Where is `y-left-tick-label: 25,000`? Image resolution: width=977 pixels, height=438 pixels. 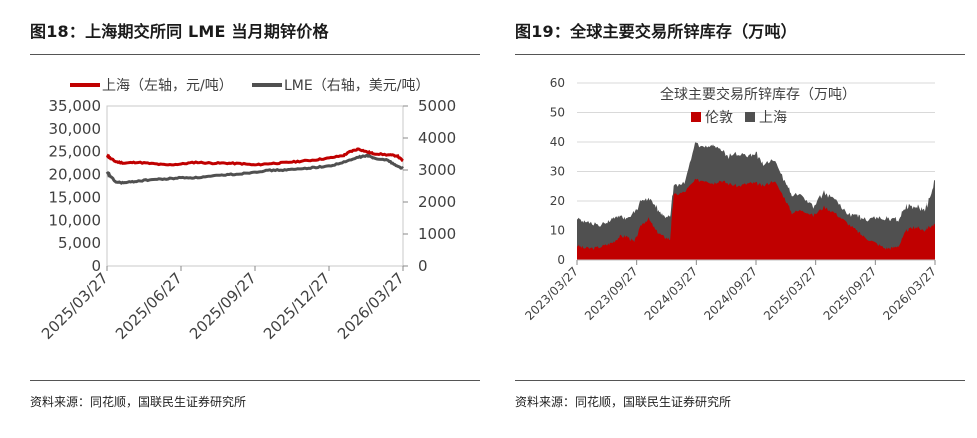
y-left-tick-label: 25,000 is located at coordinates (75, 152).